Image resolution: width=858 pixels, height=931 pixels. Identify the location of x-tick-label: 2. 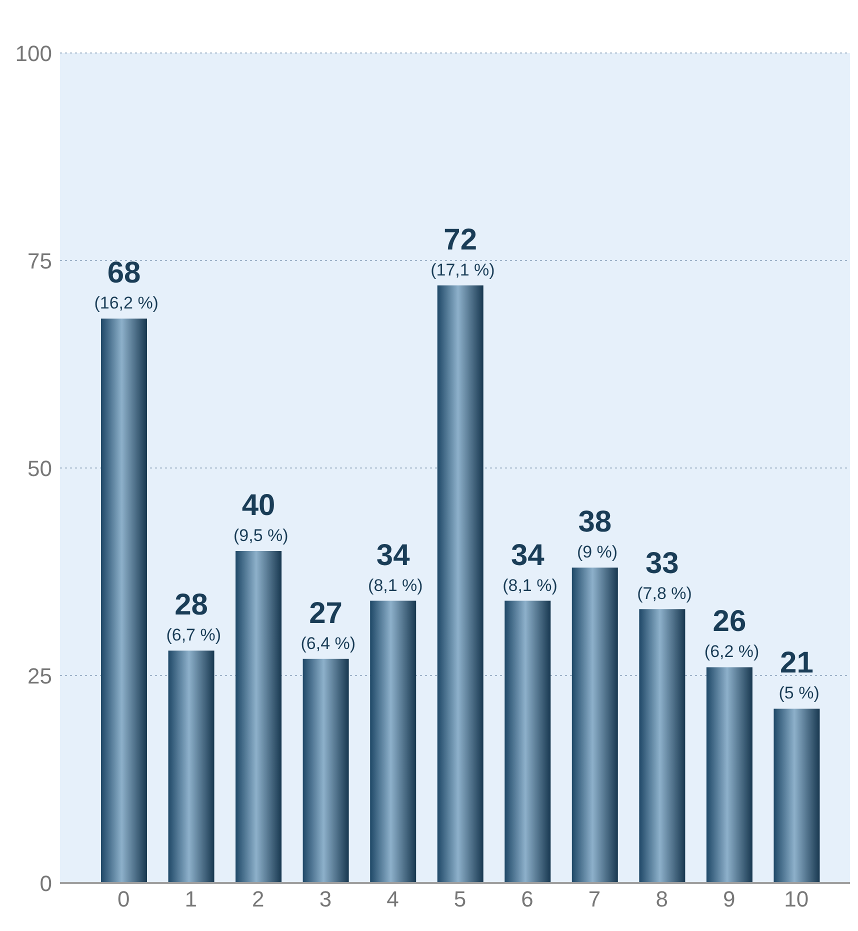
(258, 899).